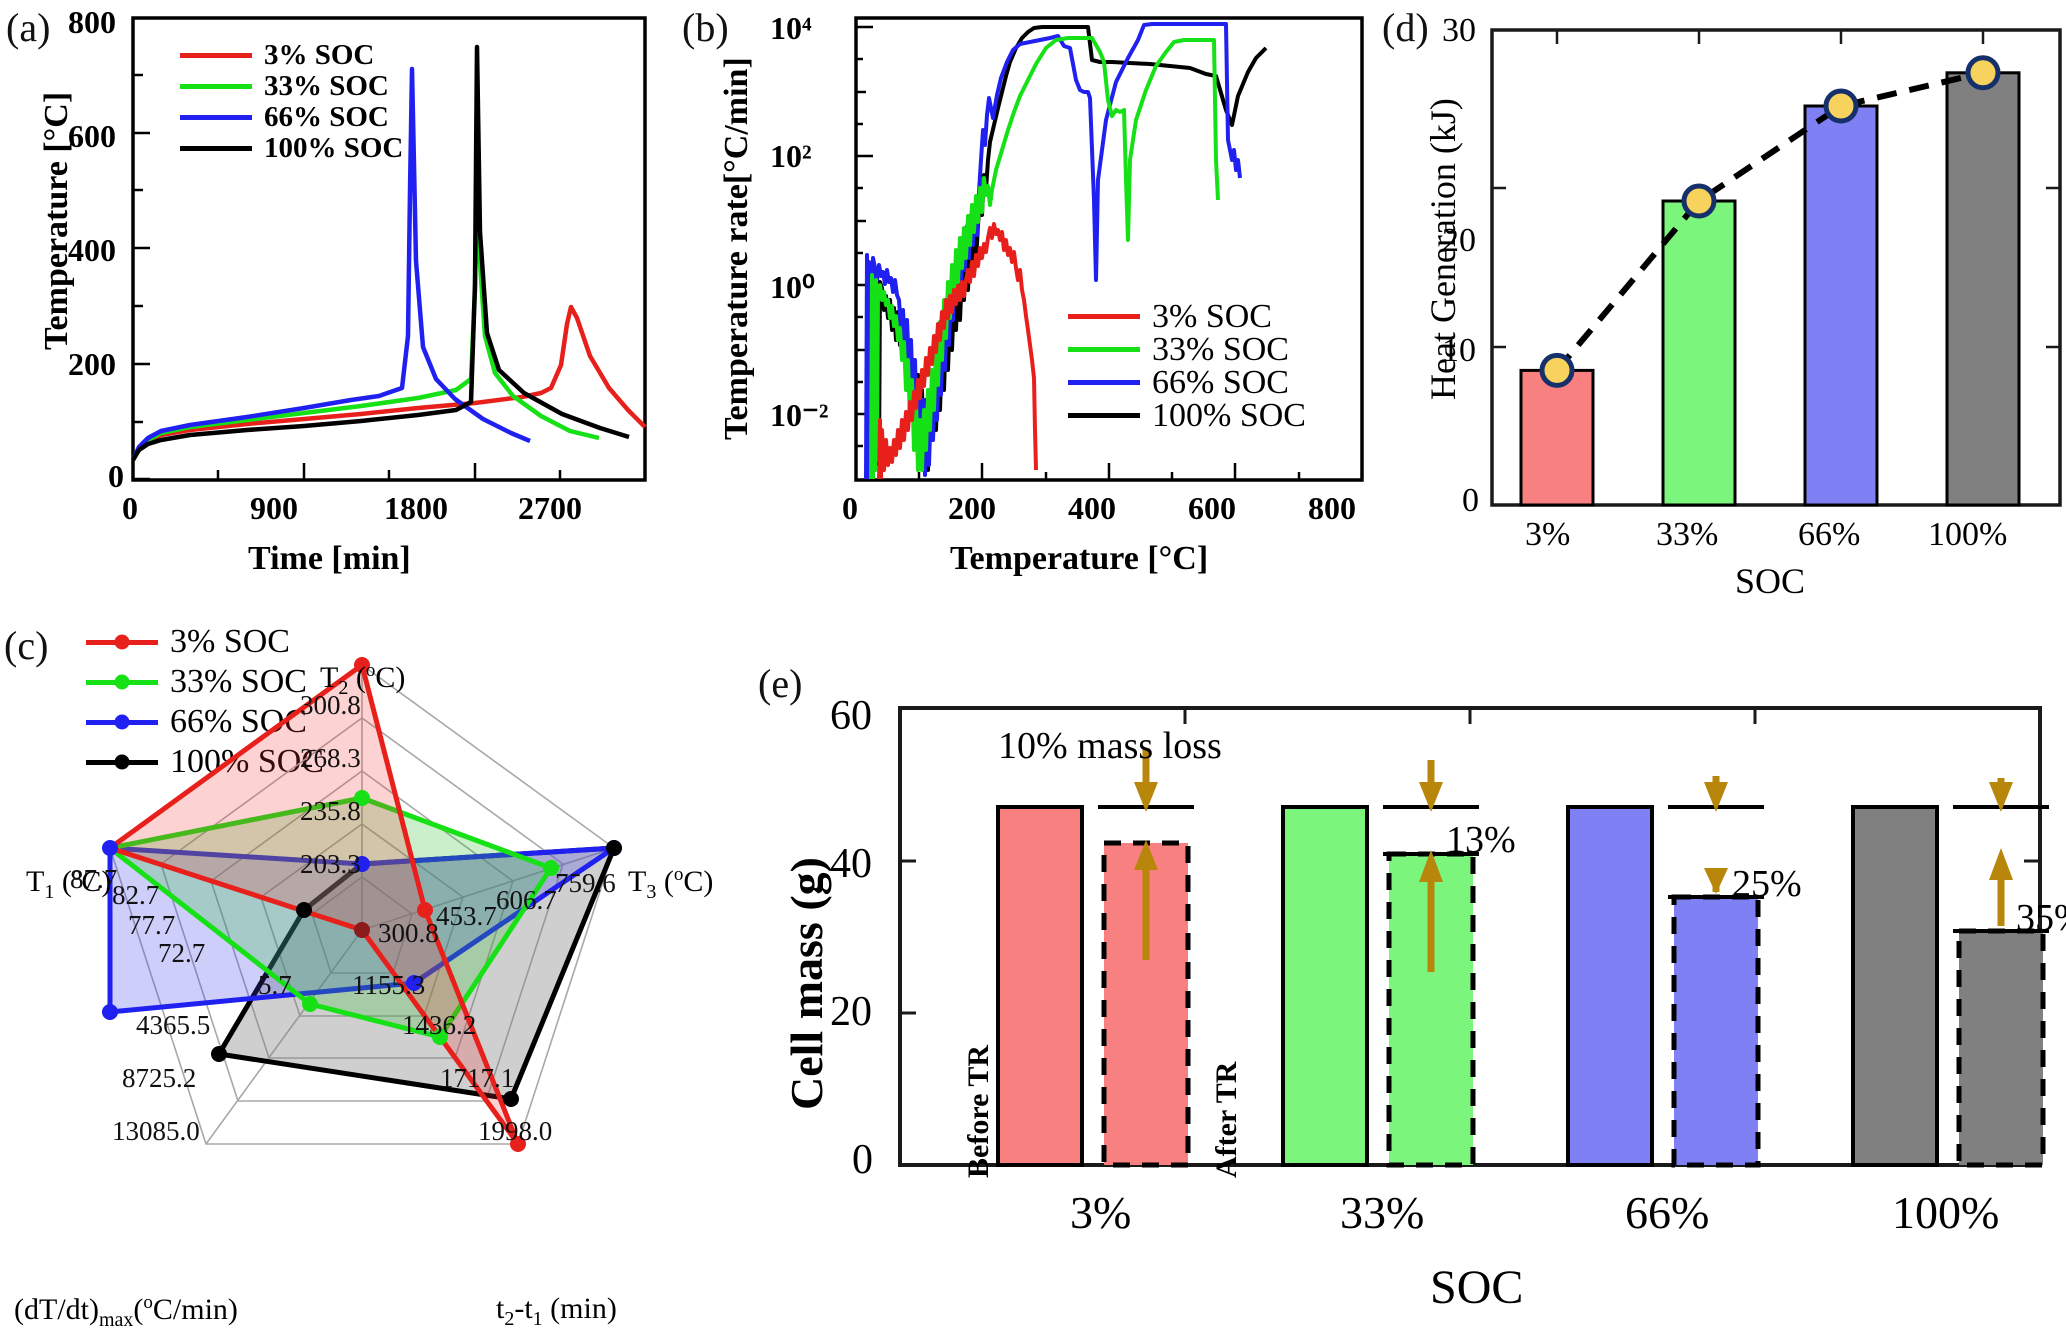  Describe the element at coordinates (515, 1131) in the screenshot. I see `radar-tick-t2t1-0: 1998.0` at that location.